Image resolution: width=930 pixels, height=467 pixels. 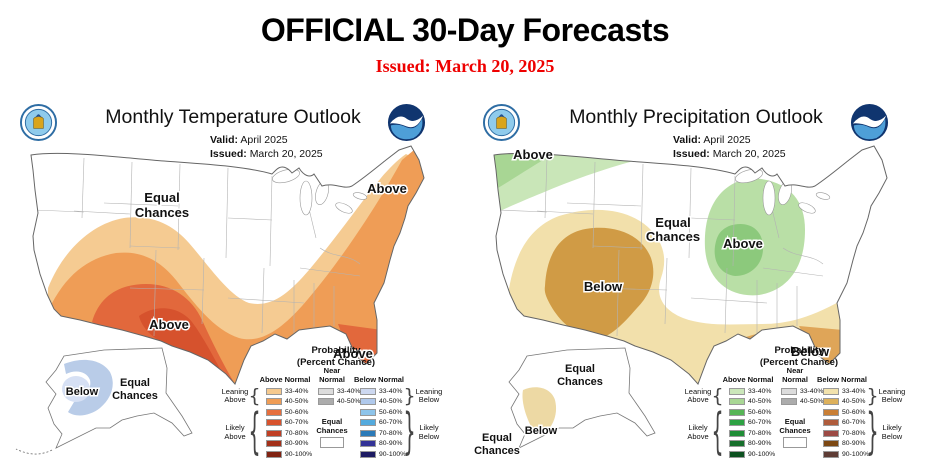 I want to click on map-valid-issued: Valid: April 2025 Issued: March 20, 2025, so click(x=729, y=147).